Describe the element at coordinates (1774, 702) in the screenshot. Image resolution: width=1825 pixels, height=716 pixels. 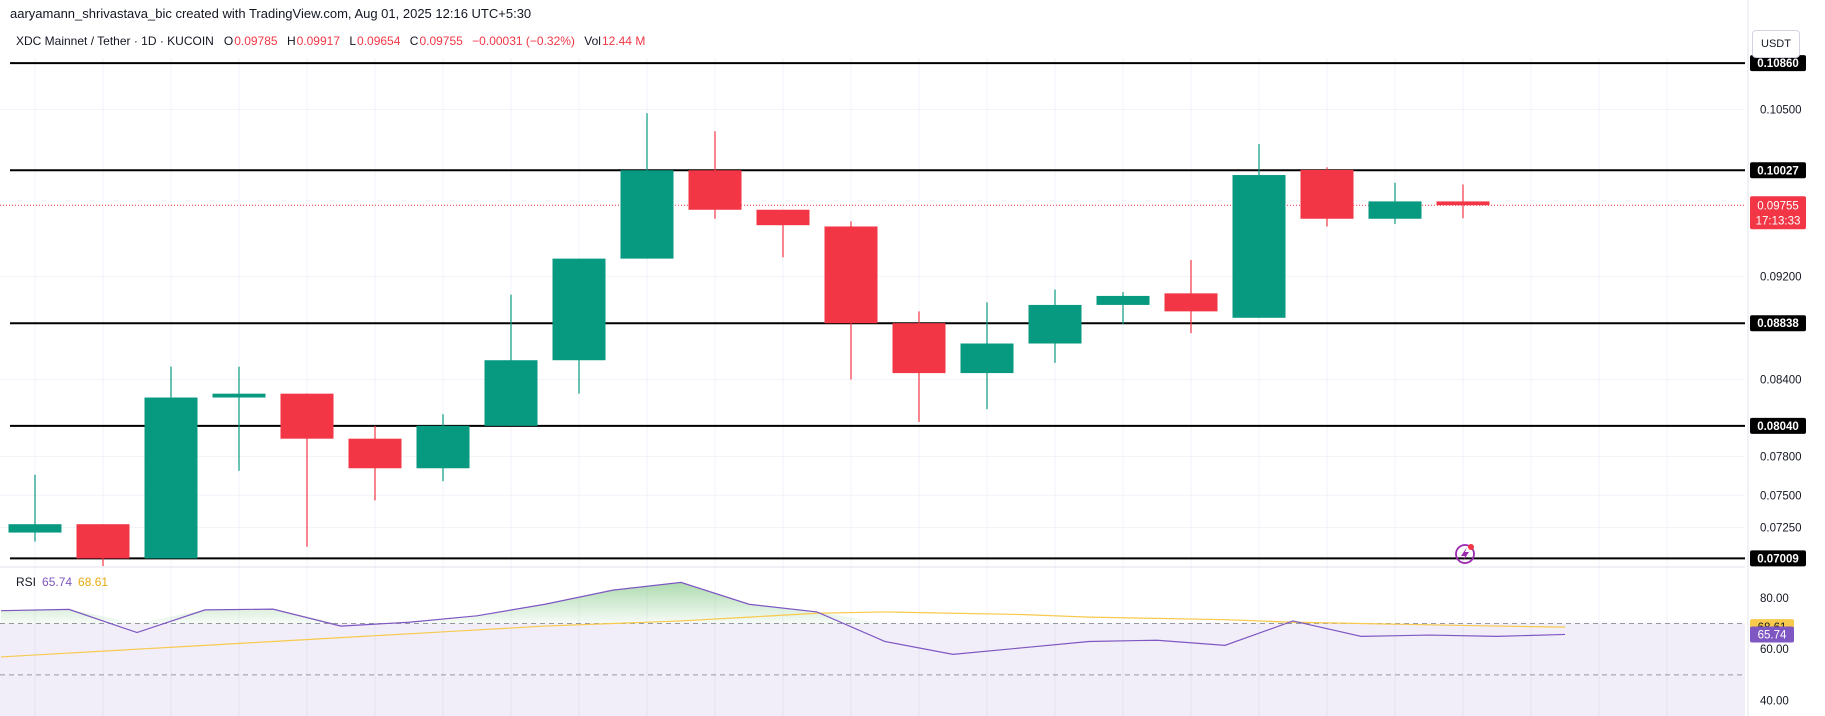
I see `rsi-tick-label: 40.00` at that location.